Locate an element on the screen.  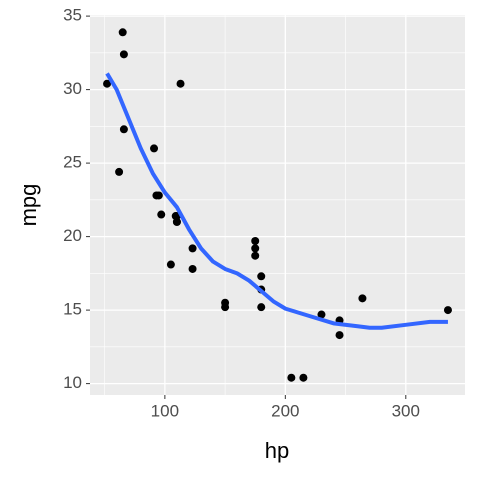
x-tick-label: 200 is located at coordinates (285, 410).